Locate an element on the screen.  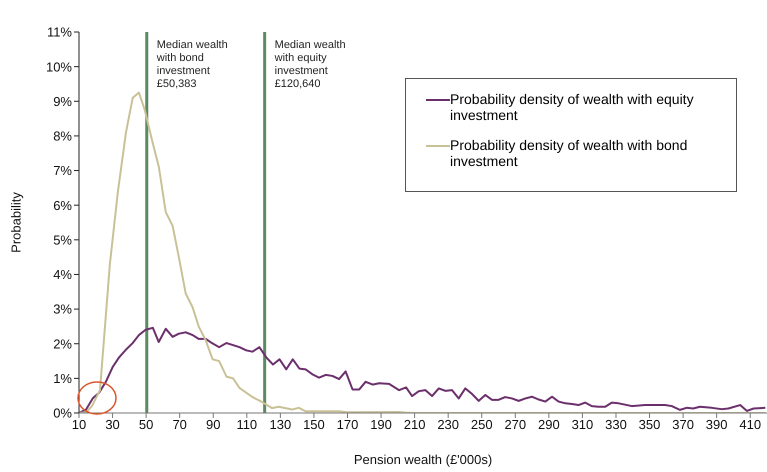
x-tick-label: 130 is located at coordinates (281, 424).